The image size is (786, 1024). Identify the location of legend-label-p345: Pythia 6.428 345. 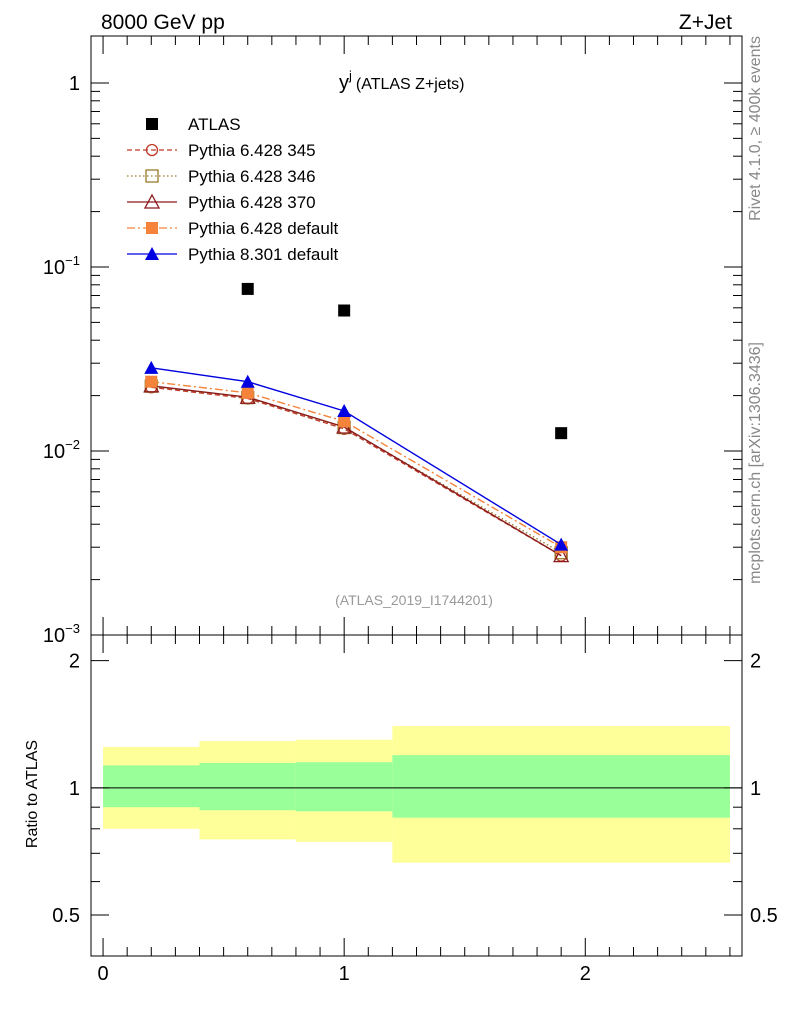
(252, 150).